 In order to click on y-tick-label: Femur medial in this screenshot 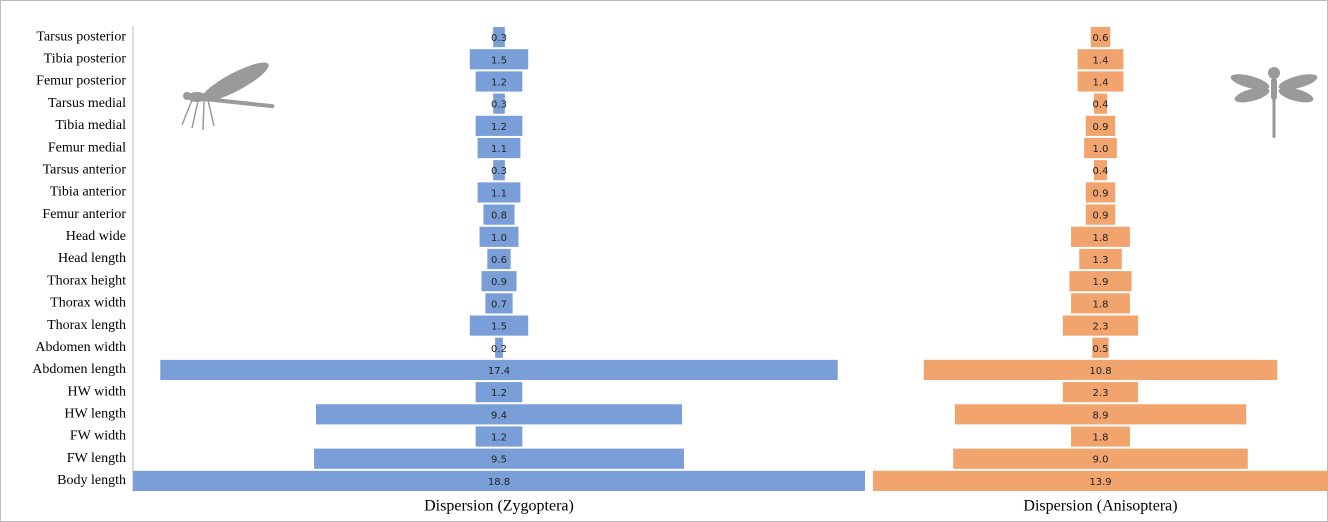, I will do `click(87, 147)`.